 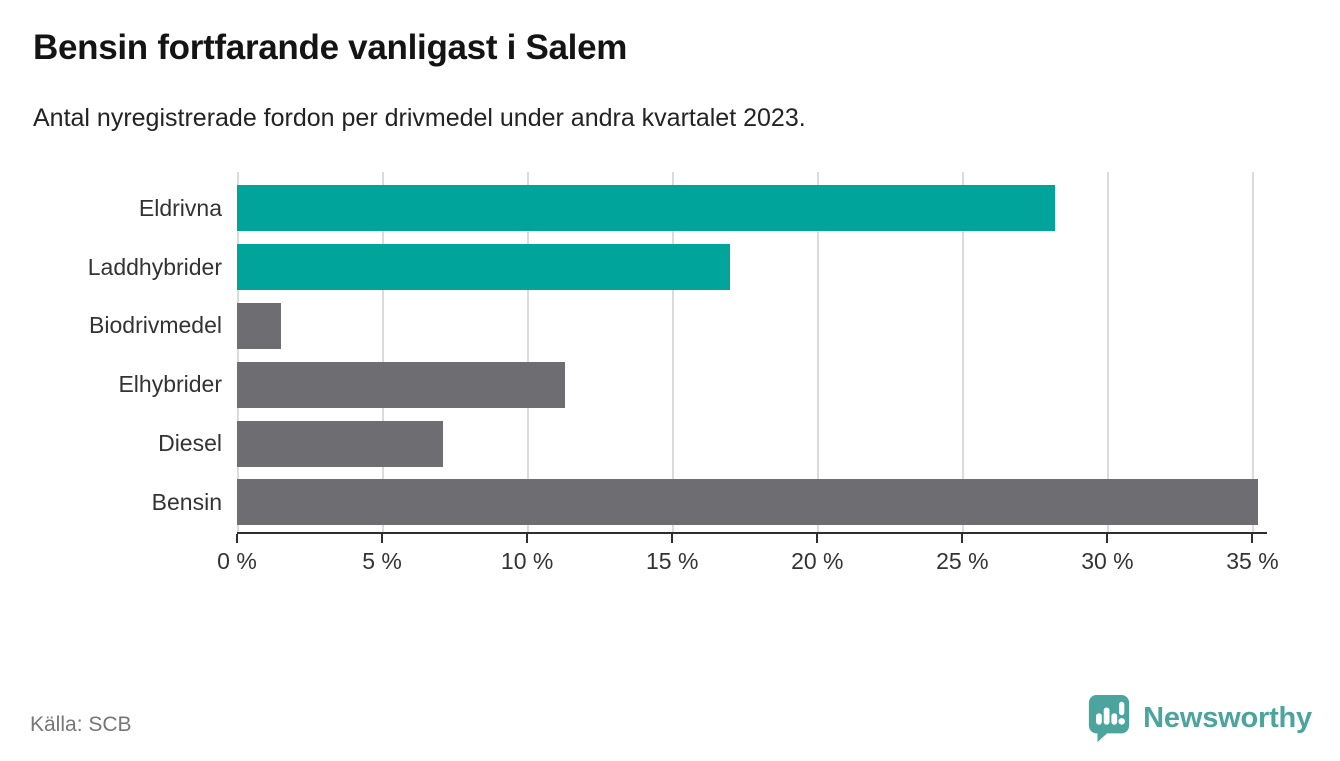 I want to click on newsworthy-logo: Newsworthy, so click(x=1199, y=718).